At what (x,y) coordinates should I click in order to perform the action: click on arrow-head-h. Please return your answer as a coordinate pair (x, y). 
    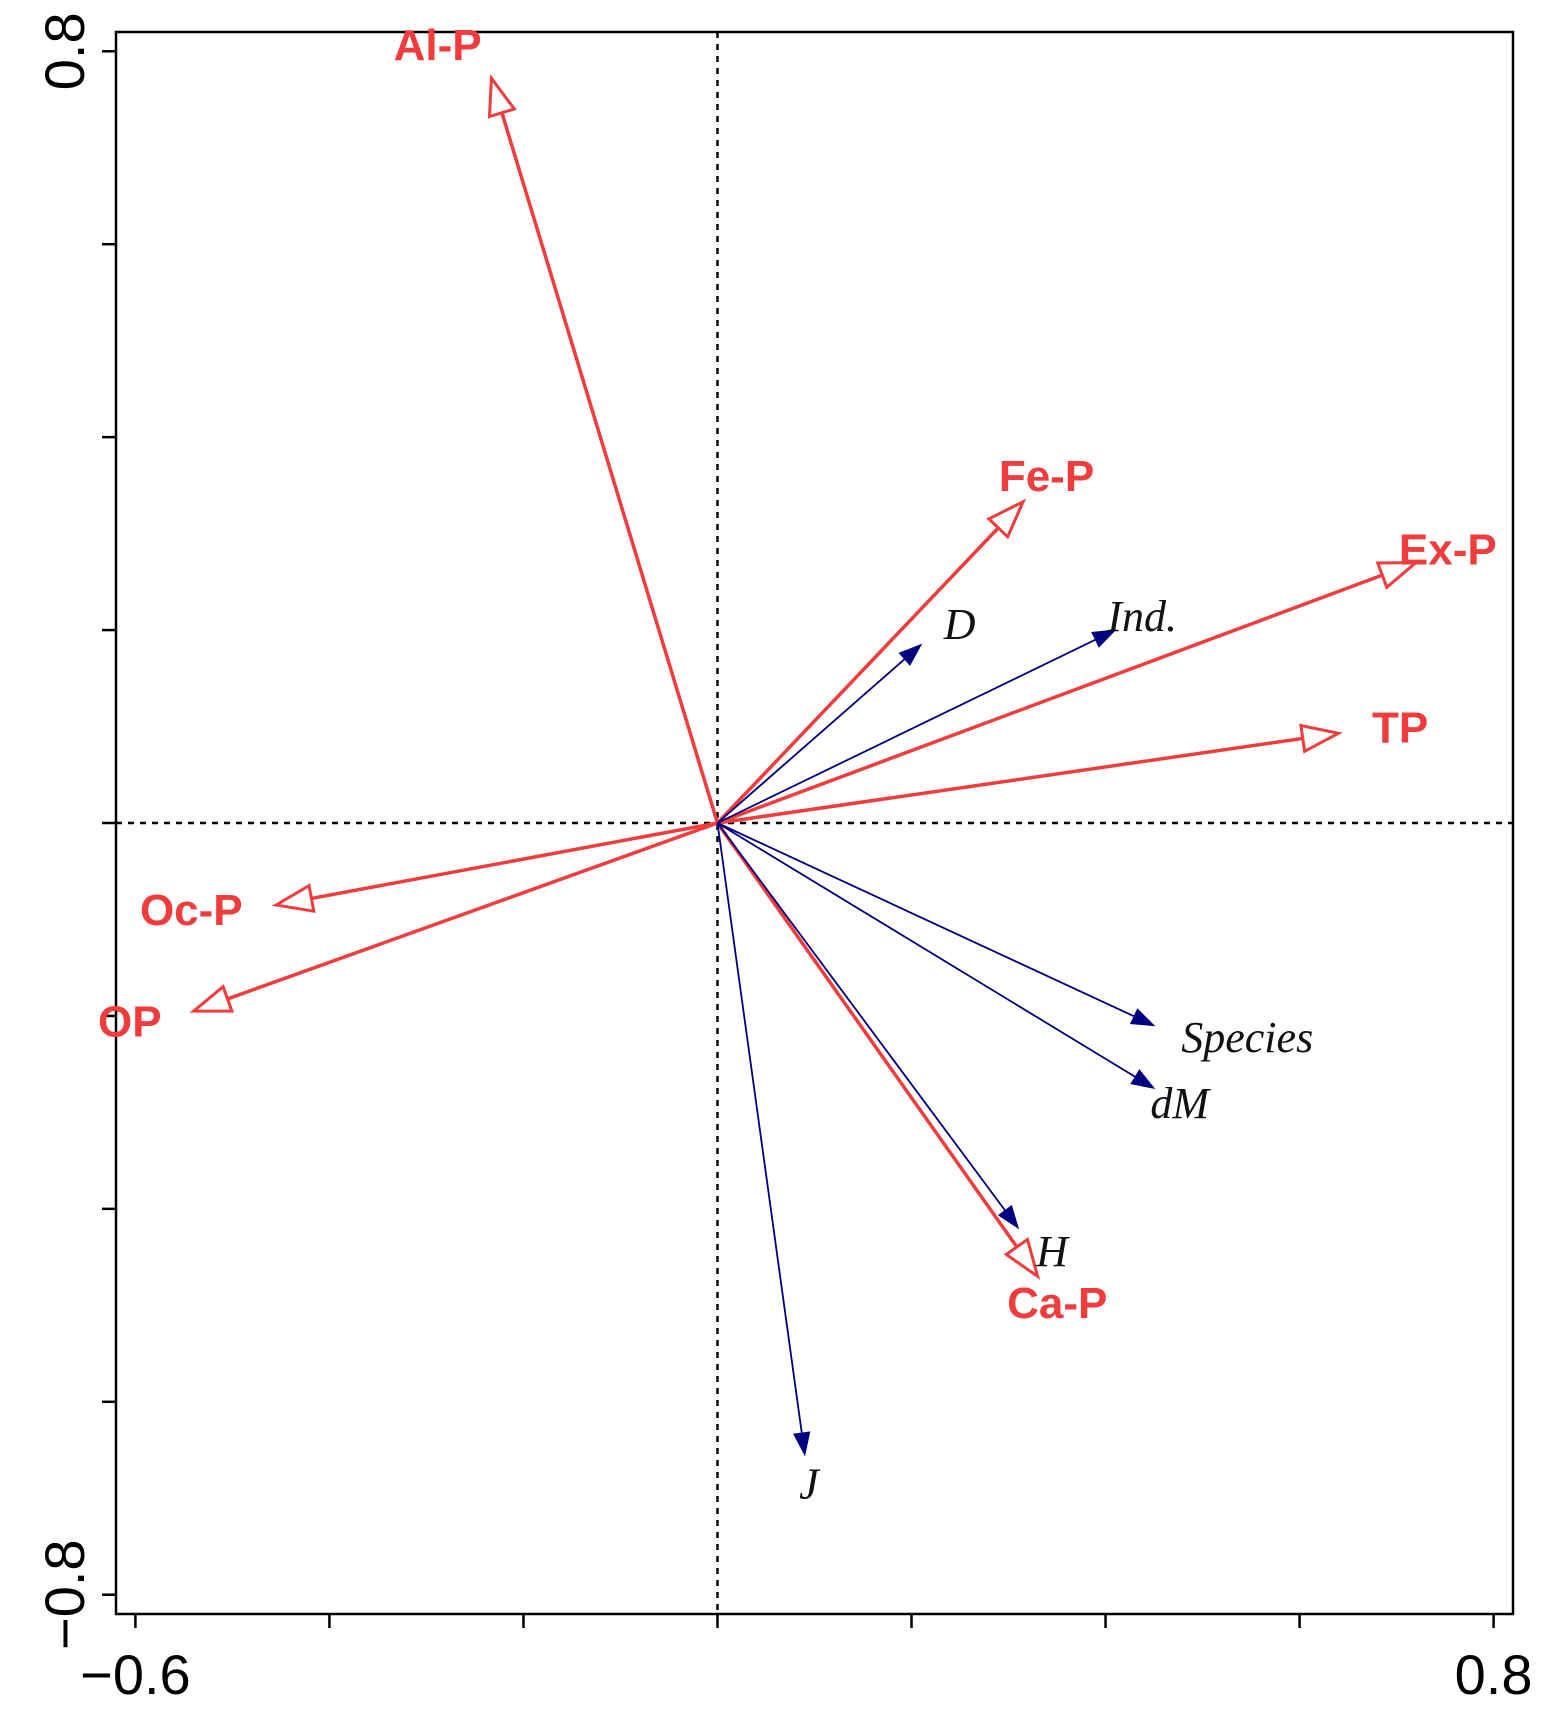
    Looking at the image, I should click on (1008, 1217).